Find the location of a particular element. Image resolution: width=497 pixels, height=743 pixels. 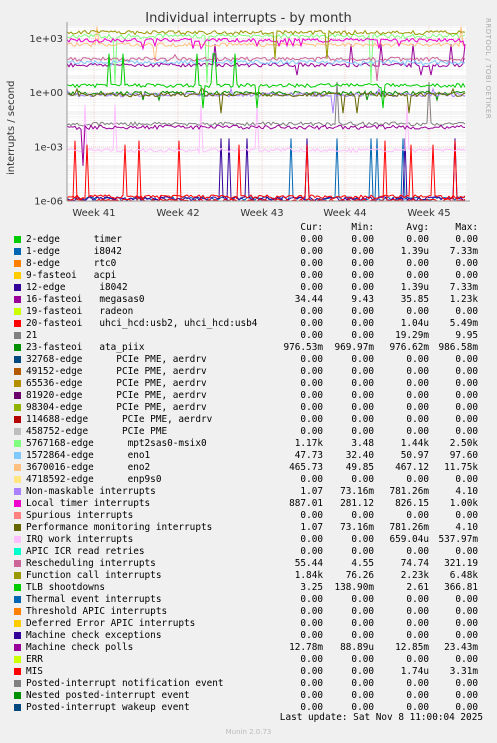

legend-max-value: 537.97m is located at coordinates (458, 539).